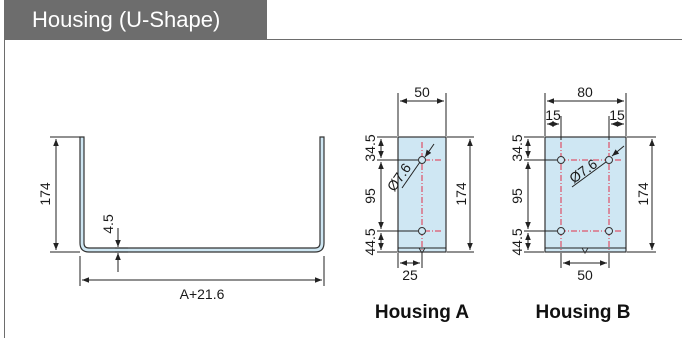  I want to click on housing-b-hole-leader, so click(589, 174).